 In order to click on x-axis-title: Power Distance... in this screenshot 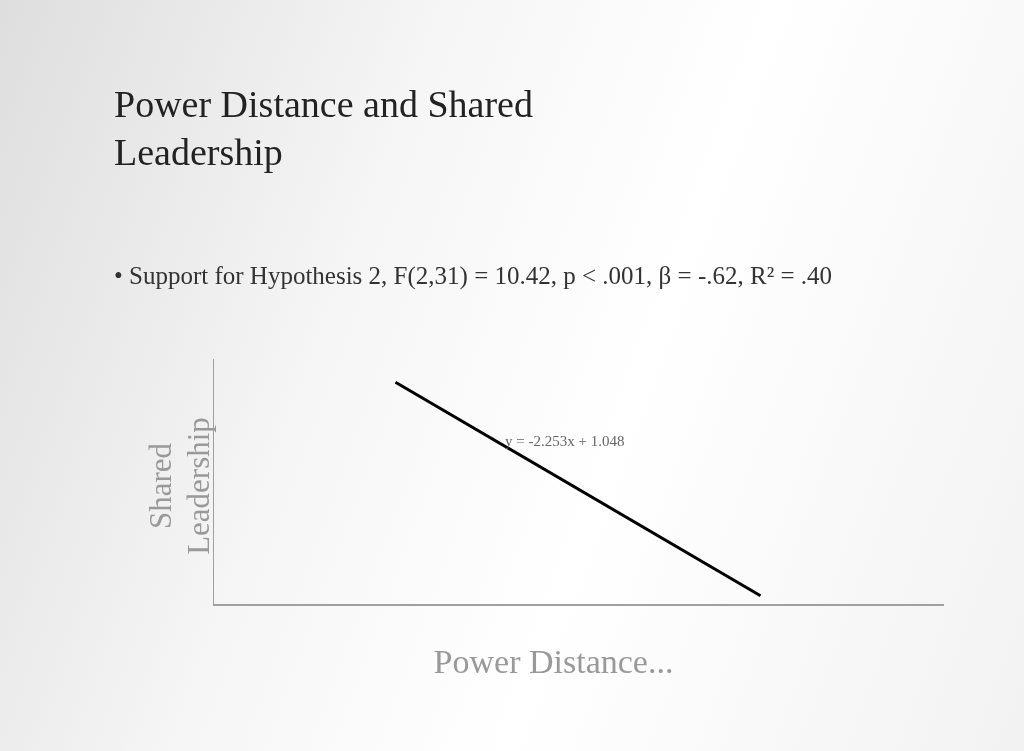, I will do `click(553, 662)`.